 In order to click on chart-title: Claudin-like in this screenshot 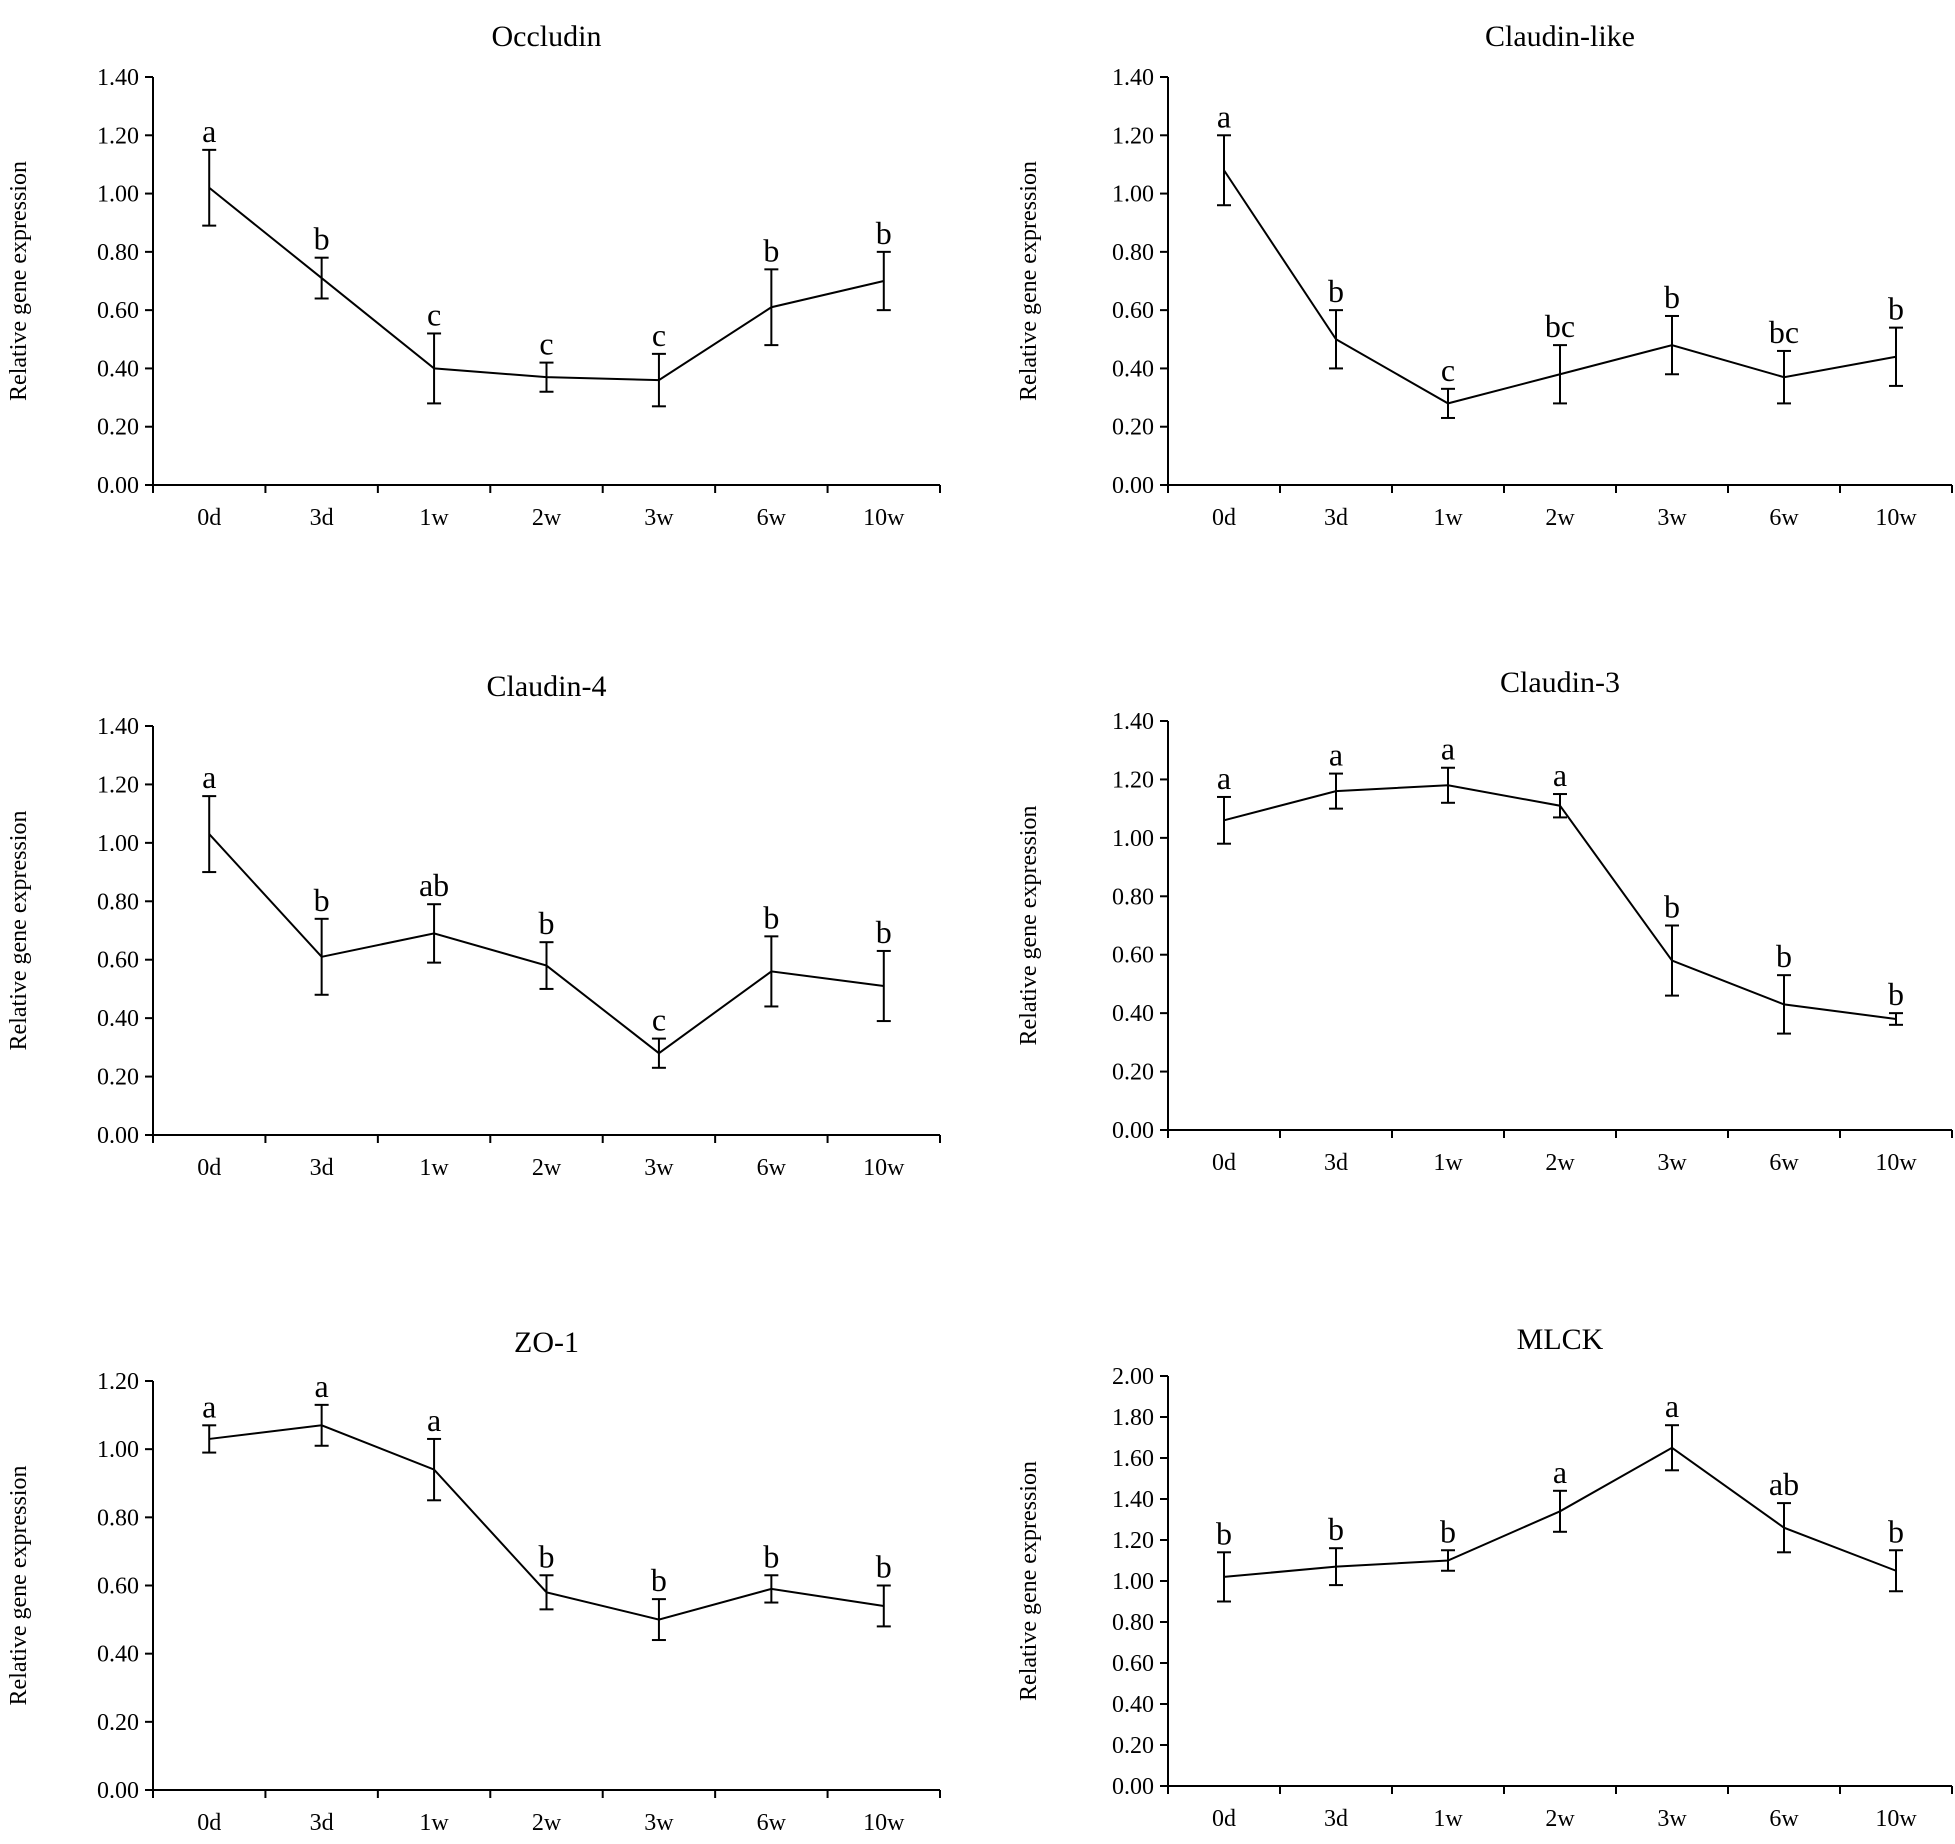, I will do `click(1560, 36)`.